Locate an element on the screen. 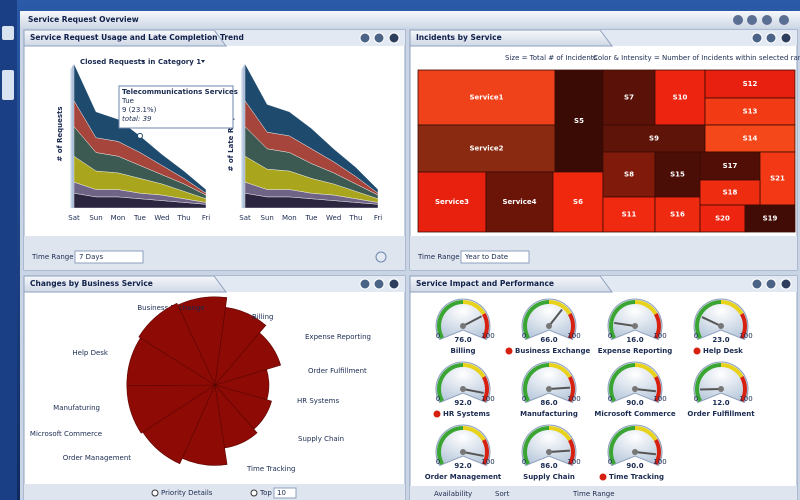 The height and width of the screenshot is (500, 800). treemap-label: S18 is located at coordinates (730, 193).